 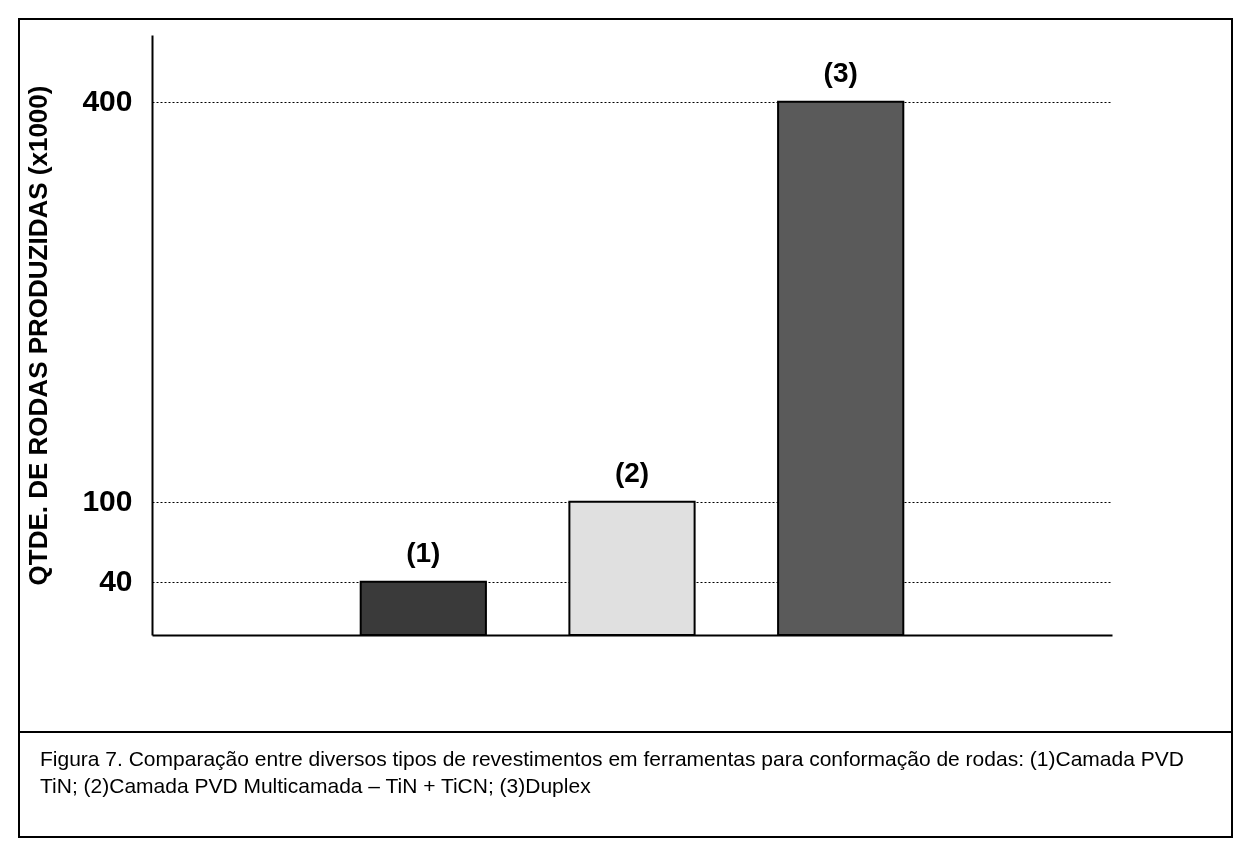 What do you see at coordinates (107, 101) in the screenshot?
I see `y-tick-label: 400` at bounding box center [107, 101].